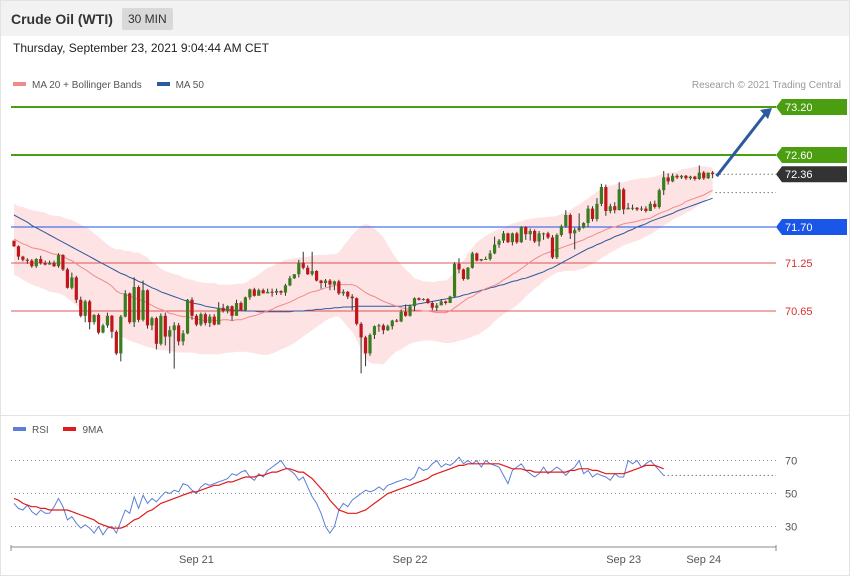 The image size is (850, 576). What do you see at coordinates (425, 18) in the screenshot?
I see `chart-header: Crude Oil (WTI) 30 MIN` at bounding box center [425, 18].